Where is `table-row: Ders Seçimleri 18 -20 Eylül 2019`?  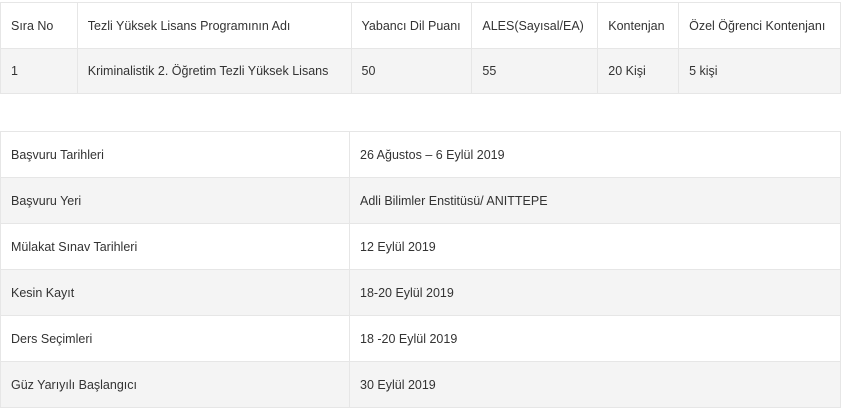 table-row: Ders Seçimleri 18 -20 Eylül 2019 is located at coordinates (420, 338).